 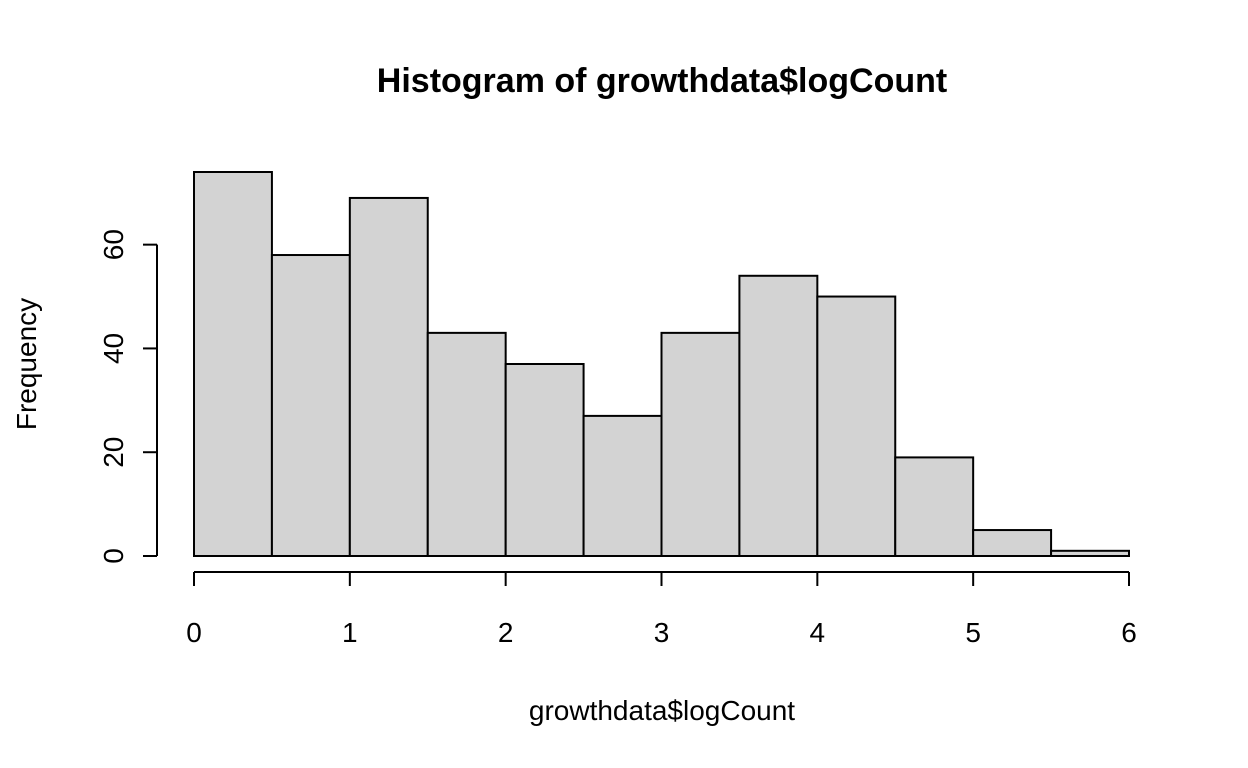 What do you see at coordinates (662, 632) in the screenshot?
I see `x-tick-label: 3` at bounding box center [662, 632].